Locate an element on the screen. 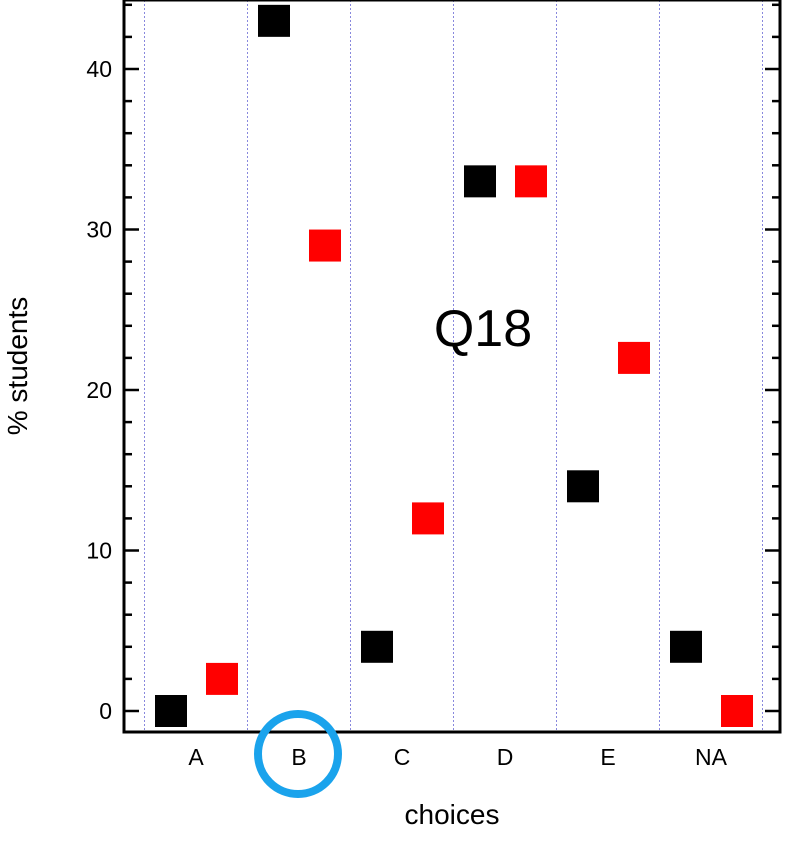  highlight-circle is located at coordinates (298, 754).